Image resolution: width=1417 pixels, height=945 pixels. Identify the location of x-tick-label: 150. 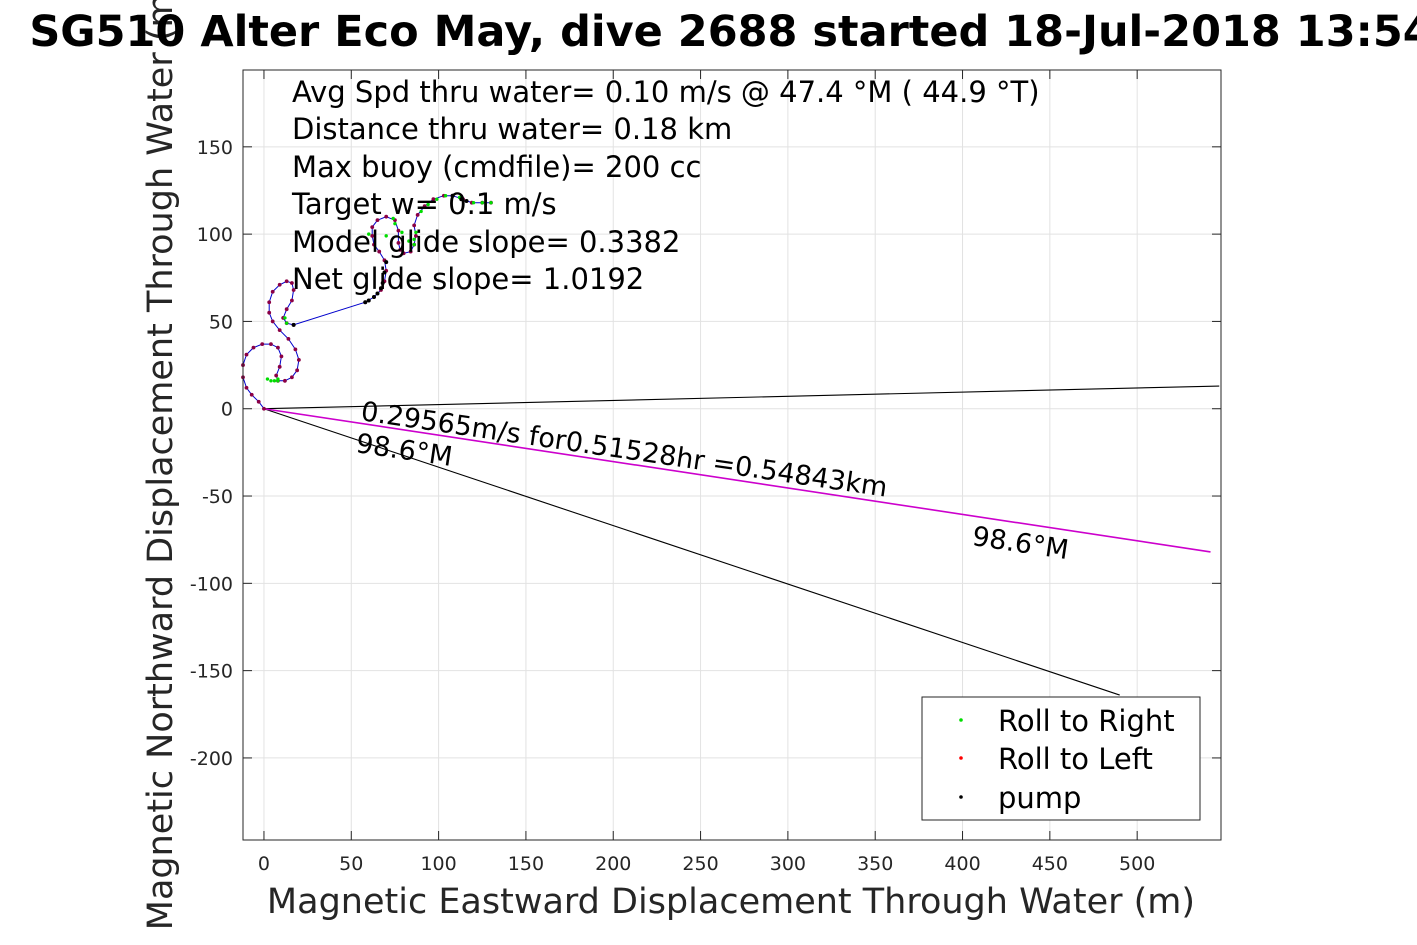
(526, 864).